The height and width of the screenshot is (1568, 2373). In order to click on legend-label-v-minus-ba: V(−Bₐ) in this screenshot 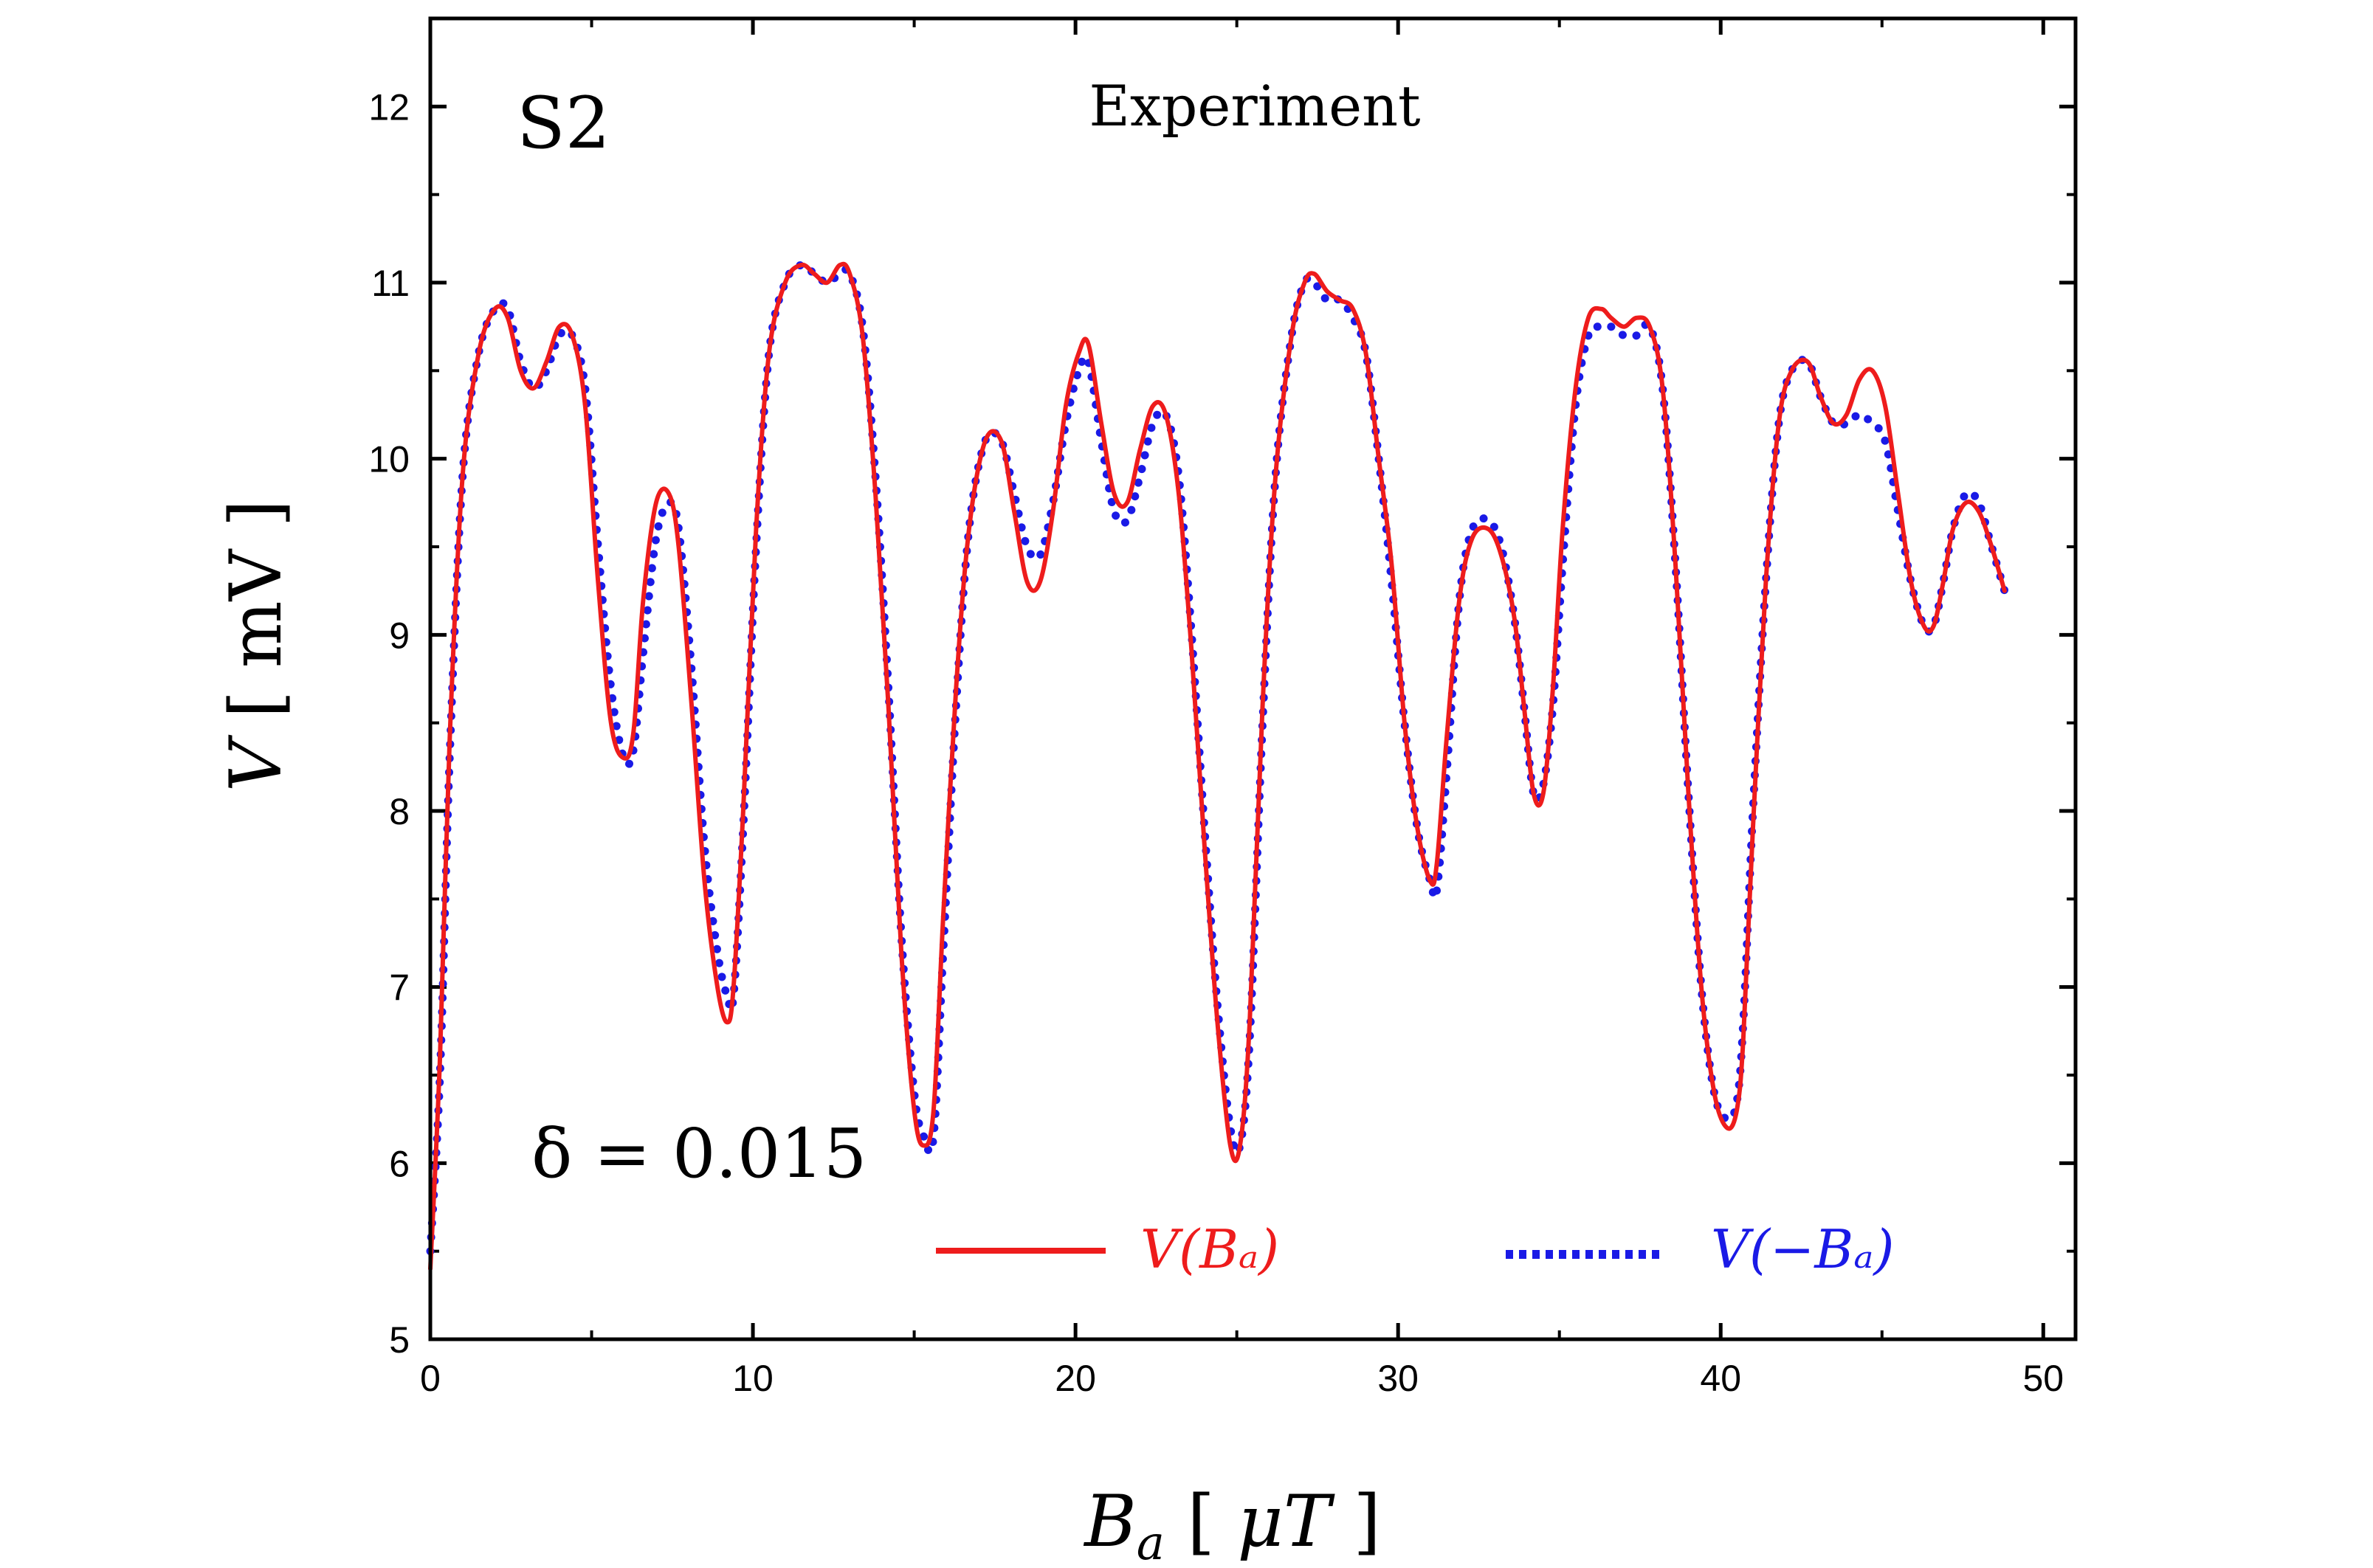, I will do `click(1802, 1249)`.